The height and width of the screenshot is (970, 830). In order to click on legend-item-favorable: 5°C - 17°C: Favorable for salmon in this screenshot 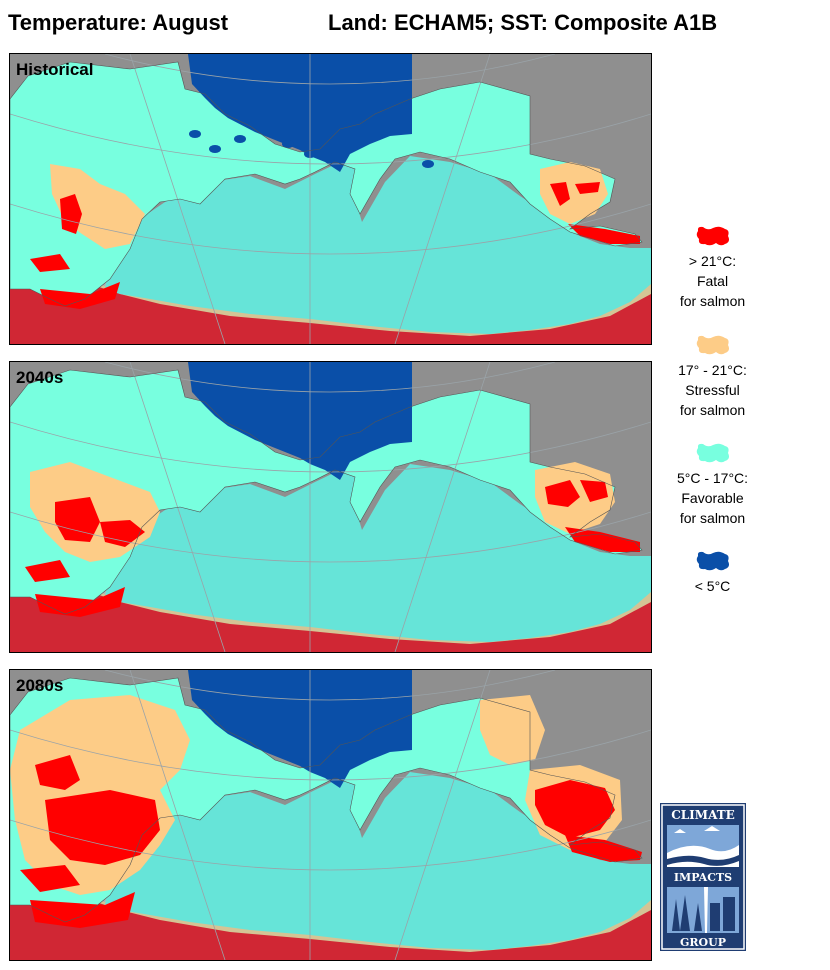, I will do `click(712, 485)`.